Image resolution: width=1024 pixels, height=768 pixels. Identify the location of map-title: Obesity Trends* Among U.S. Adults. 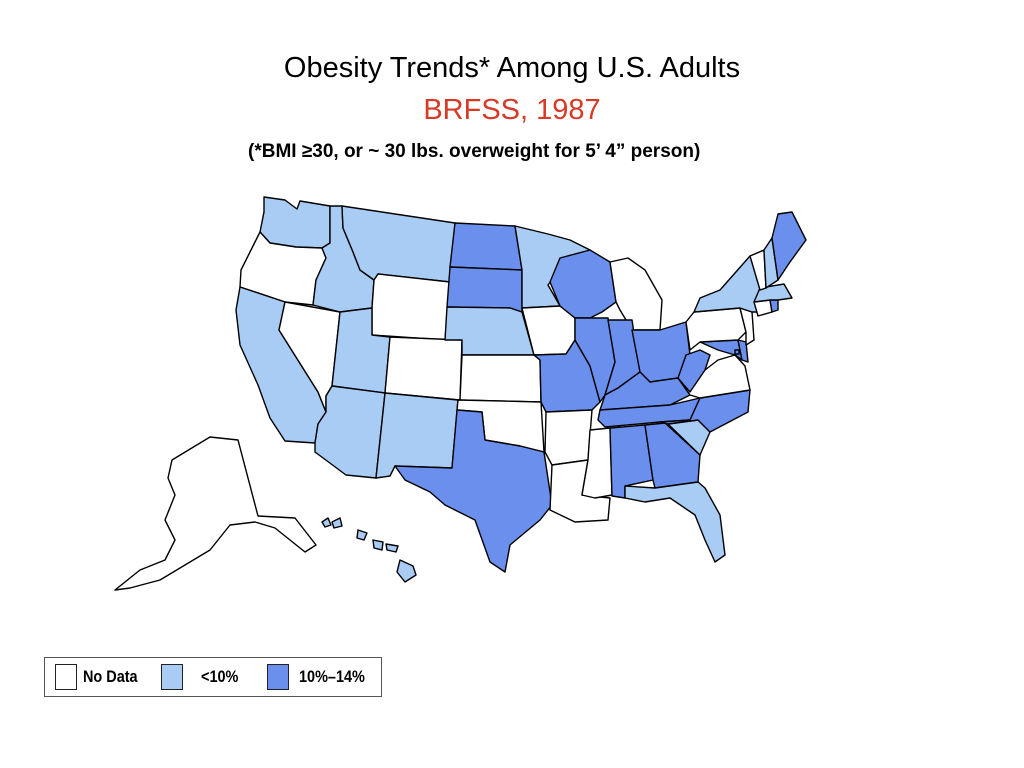
(512, 68).